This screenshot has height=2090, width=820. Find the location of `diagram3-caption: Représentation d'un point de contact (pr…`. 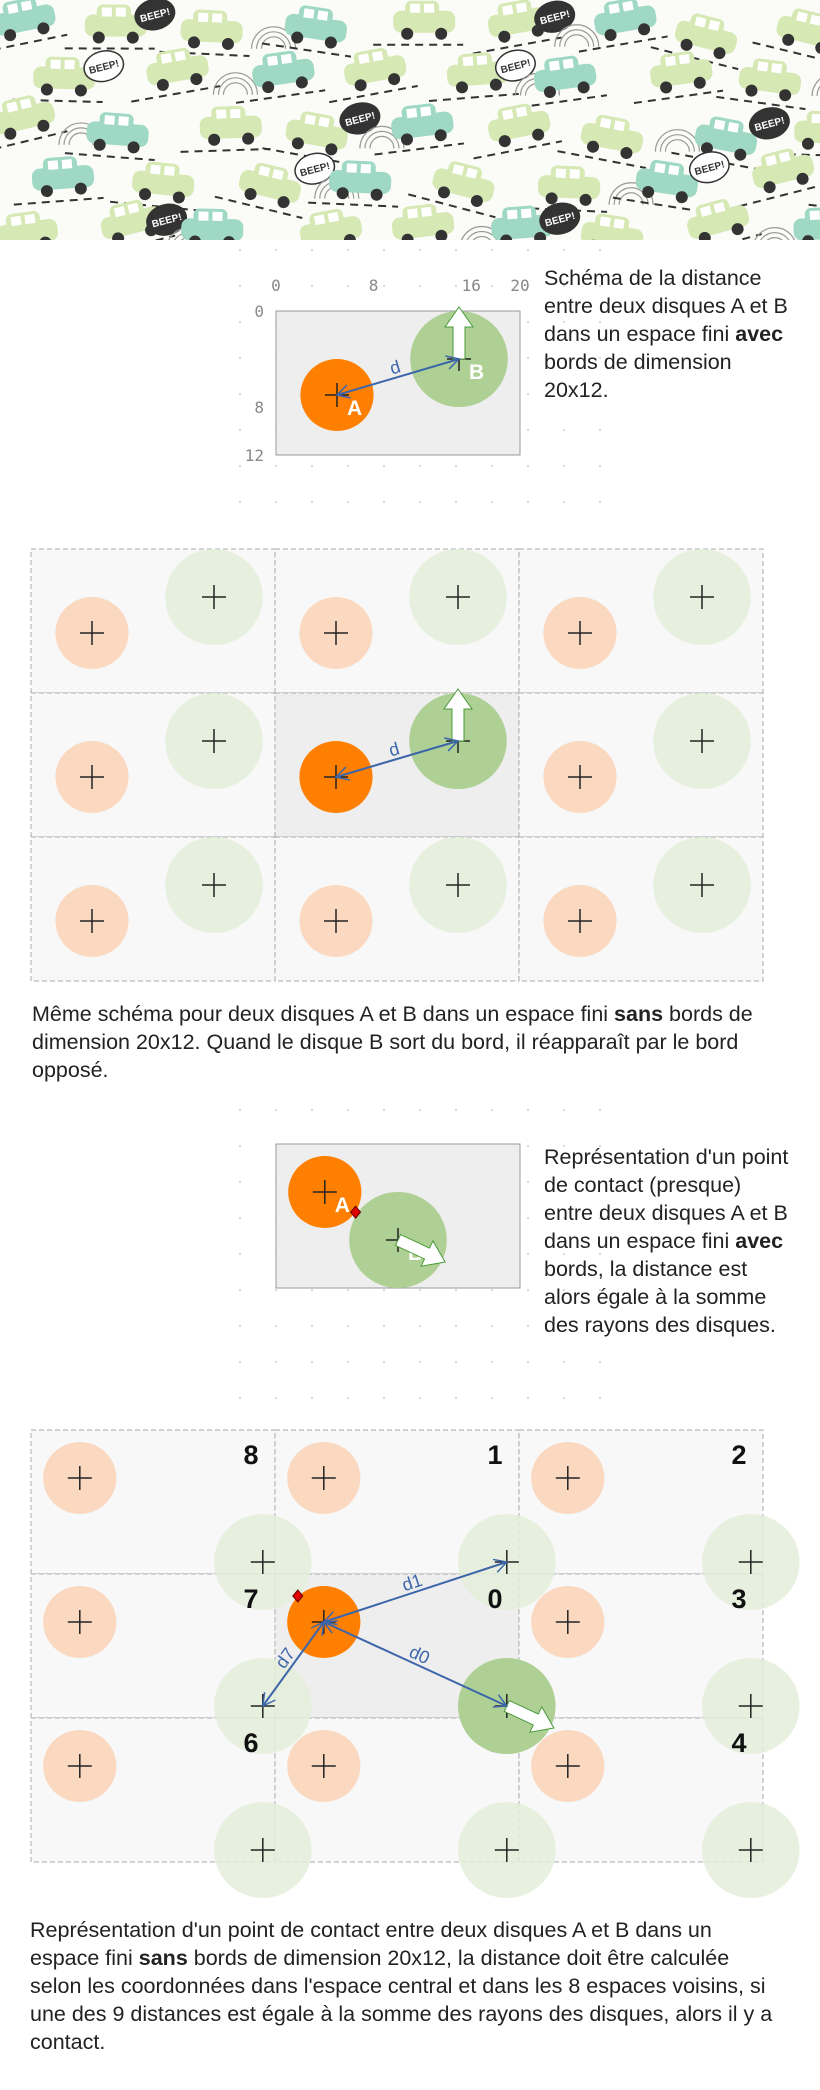

diagram3-caption: Représentation d'un point de contact (pr… is located at coordinates (669, 1241).